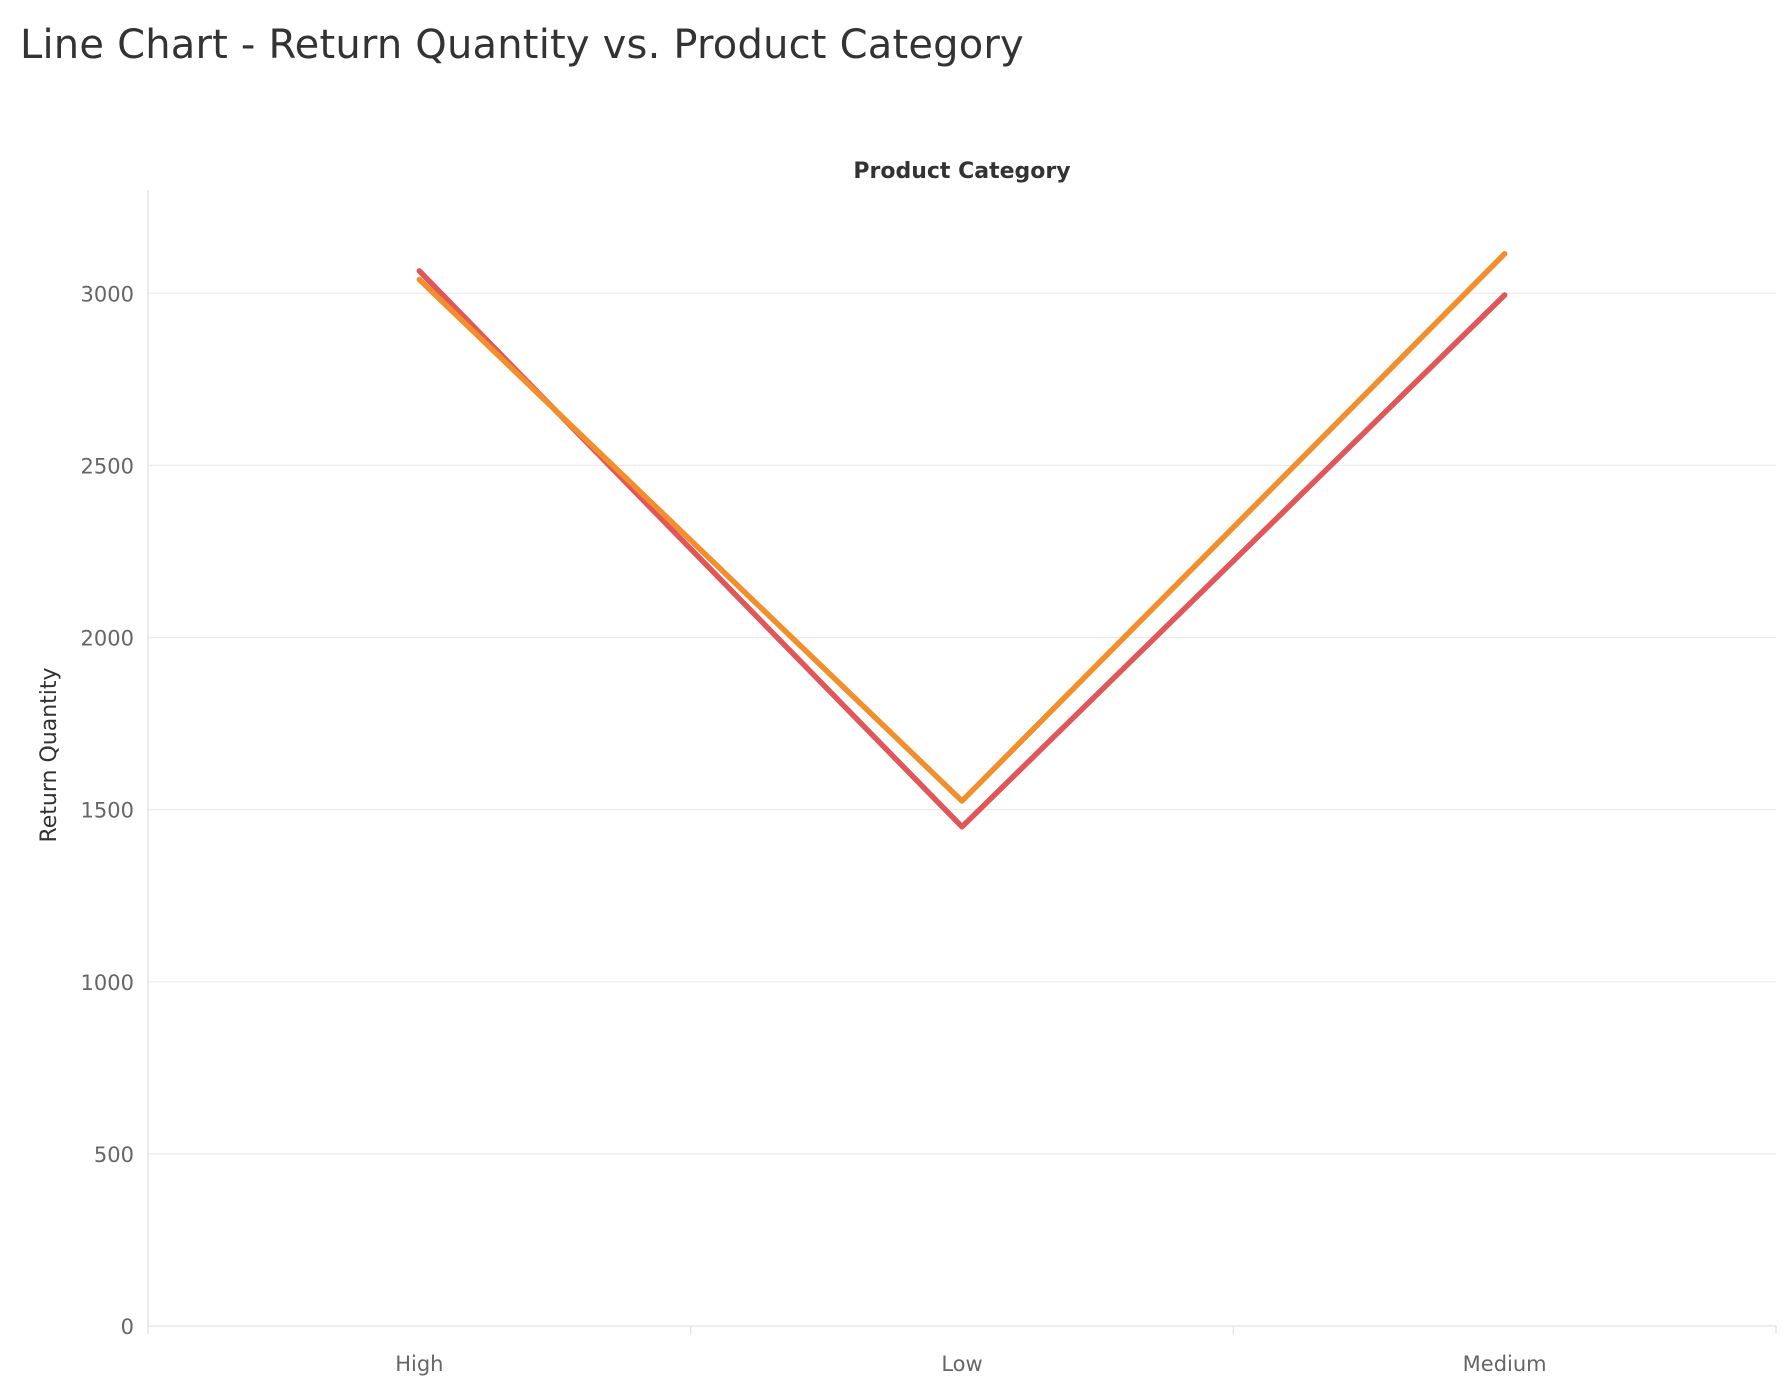 Image resolution: width=1788 pixels, height=1378 pixels. Describe the element at coordinates (107, 639) in the screenshot. I see `y-tick-label: 2000` at that location.